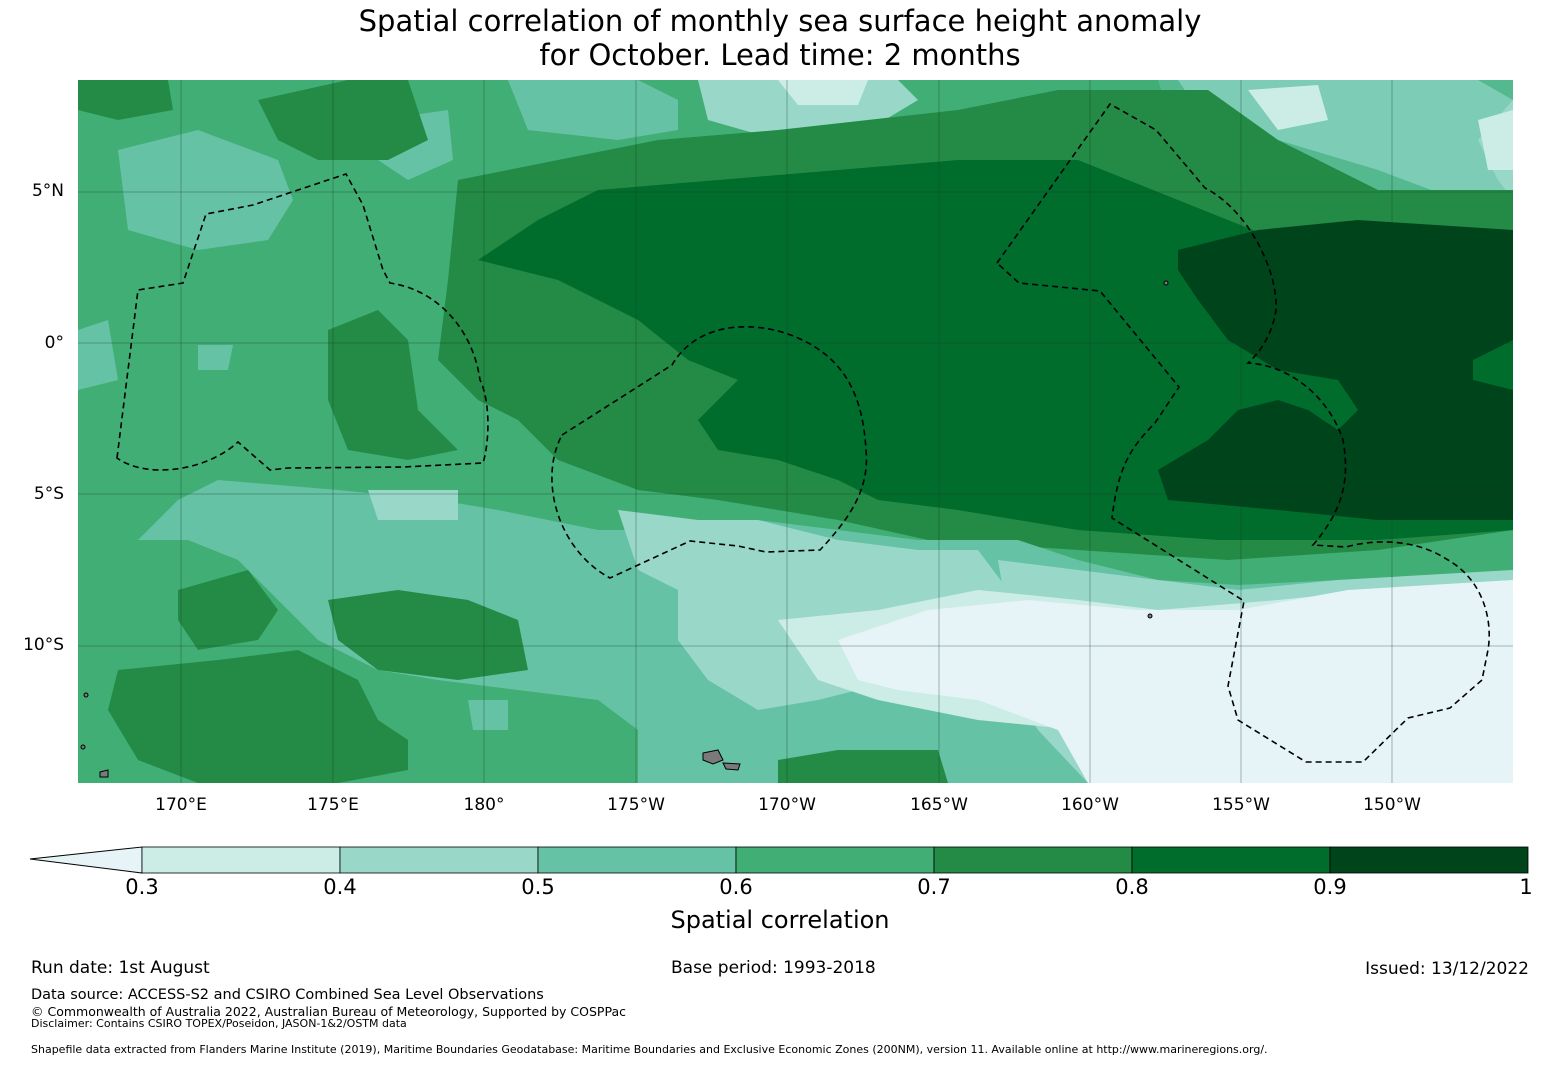 Image resolution: width=1560 pixels, height=1065 pixels. Describe the element at coordinates (43, 645) in the screenshot. I see `lat-label-10s: 10°S` at that location.